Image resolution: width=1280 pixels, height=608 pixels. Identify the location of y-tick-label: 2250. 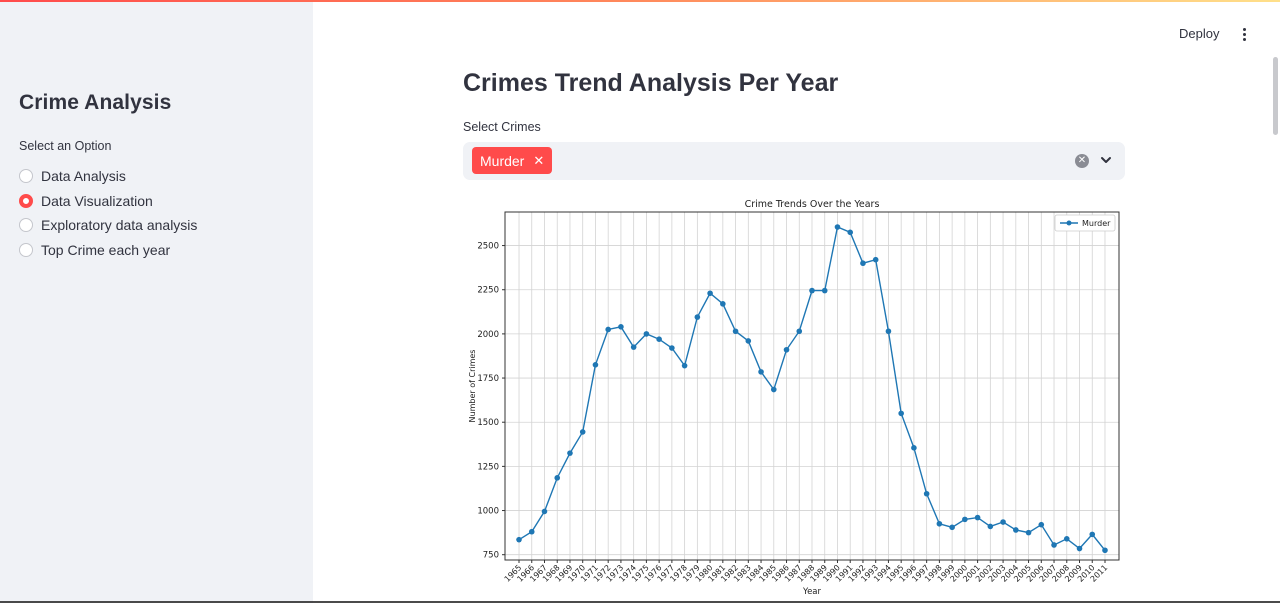
(488, 291).